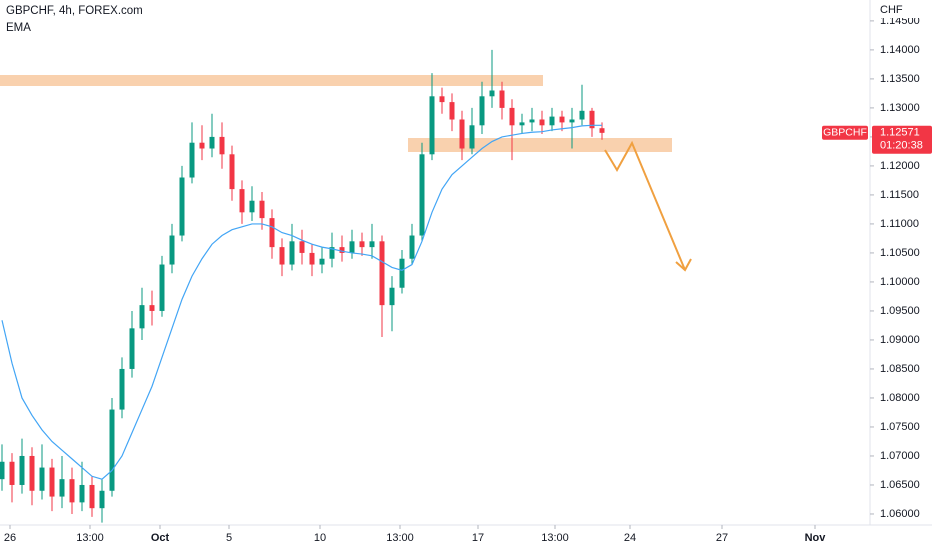  Describe the element at coordinates (900, 398) in the screenshot. I see `y-tick-label: 1.08000` at that location.